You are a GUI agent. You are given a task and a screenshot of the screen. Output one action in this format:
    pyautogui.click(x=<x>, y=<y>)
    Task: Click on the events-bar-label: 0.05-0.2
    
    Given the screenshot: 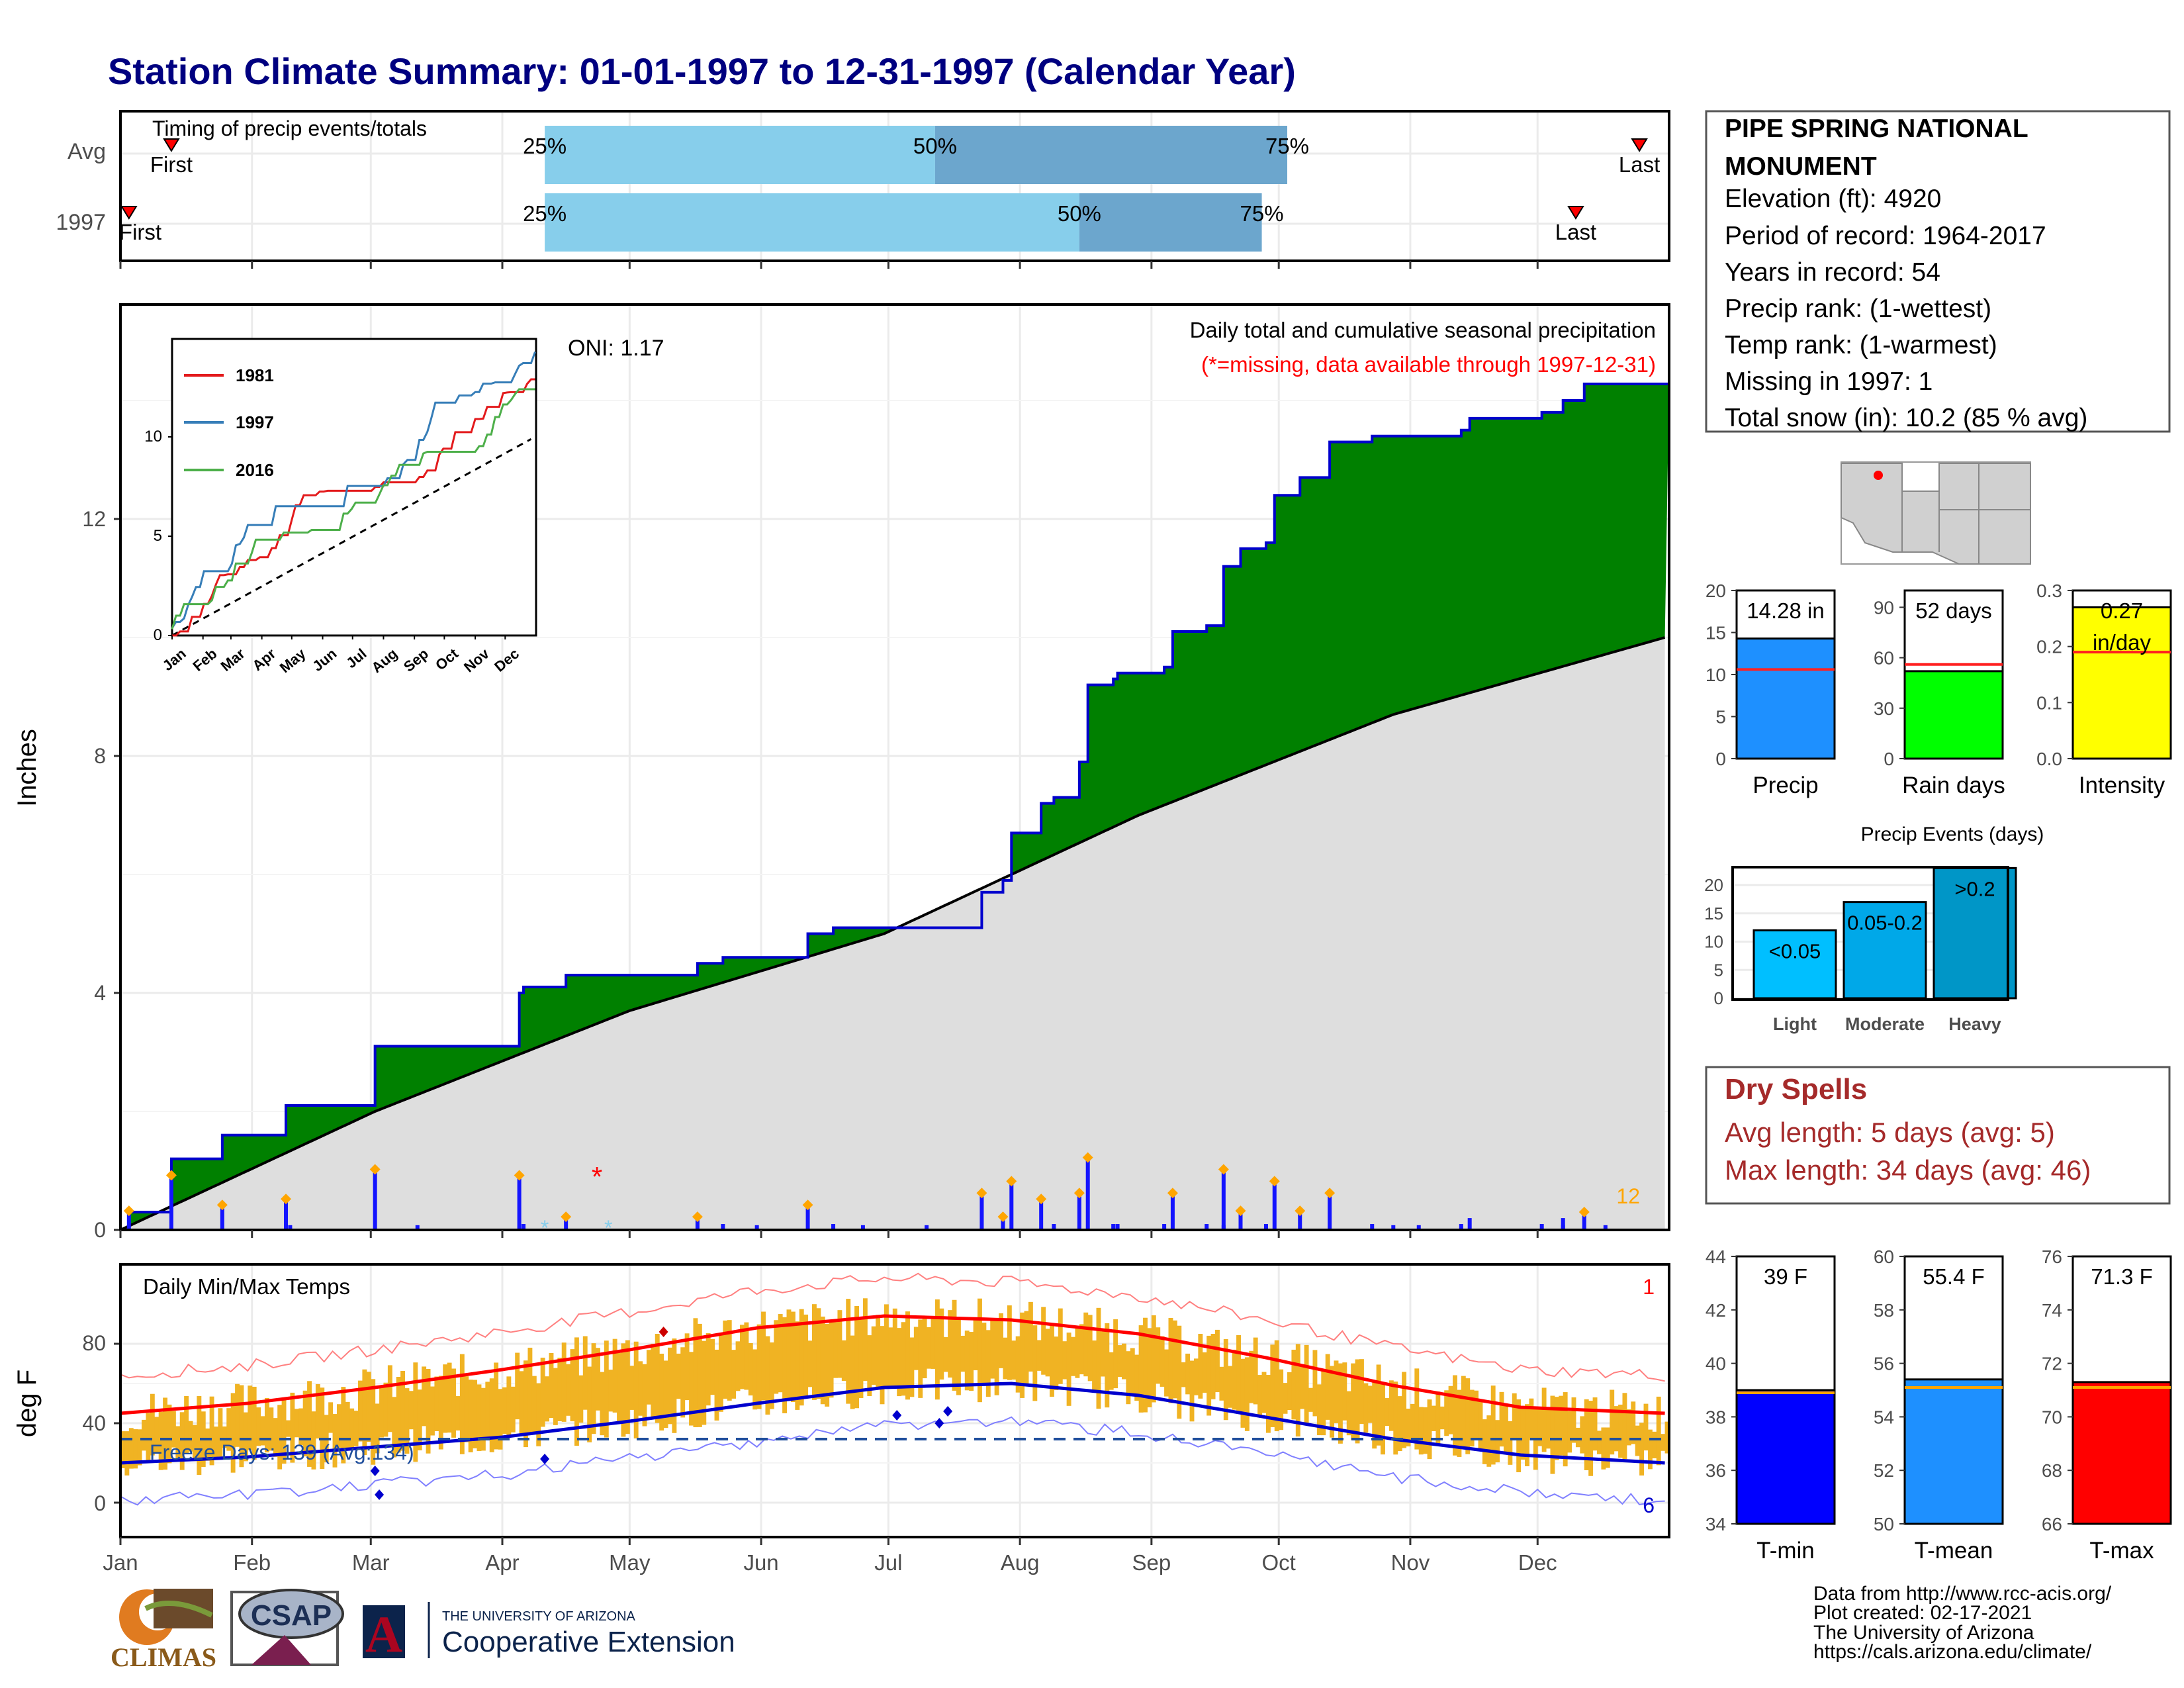 What is the action you would take?
    pyautogui.click(x=1885, y=923)
    